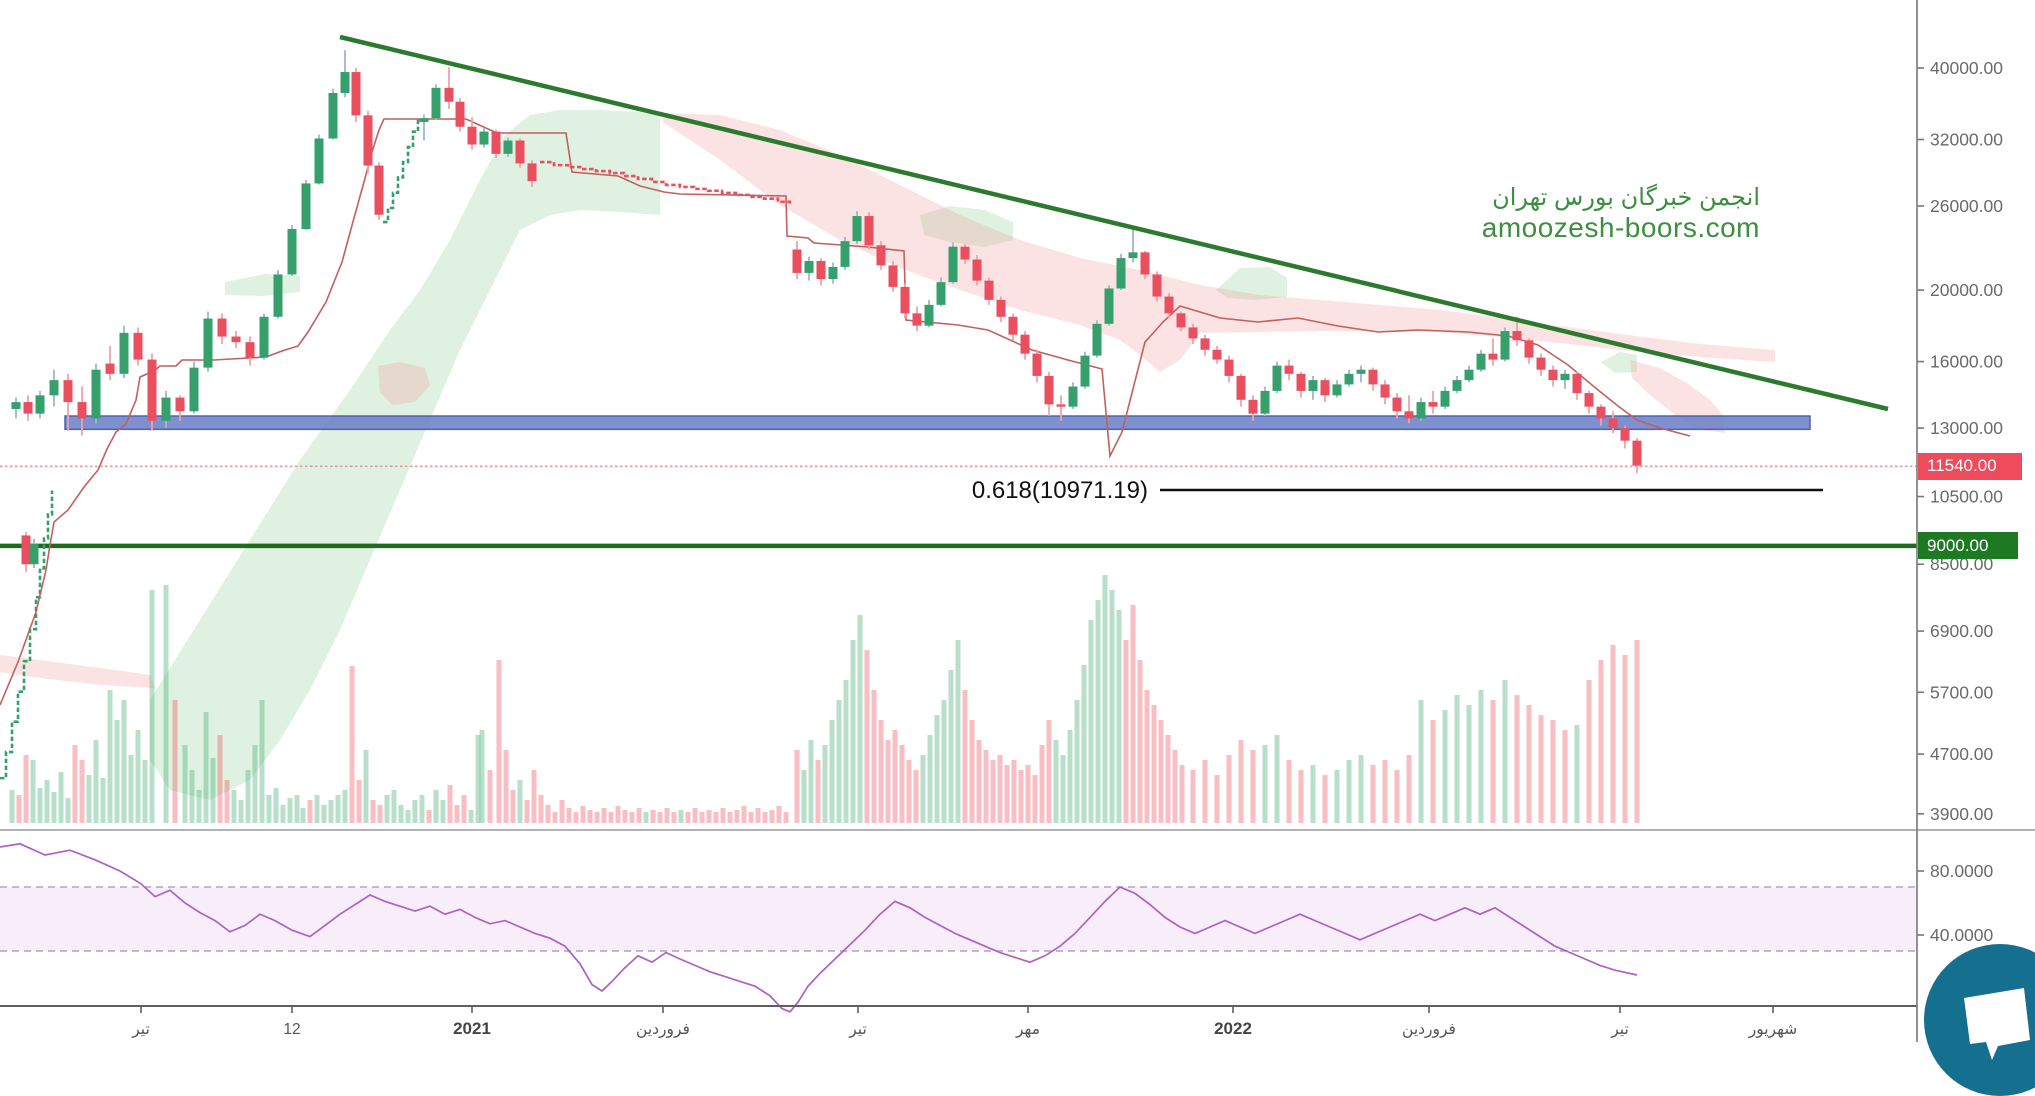 The image size is (2035, 1096). Describe the element at coordinates (1966, 290) in the screenshot. I see `price-tick-label: 20000.00` at that location.